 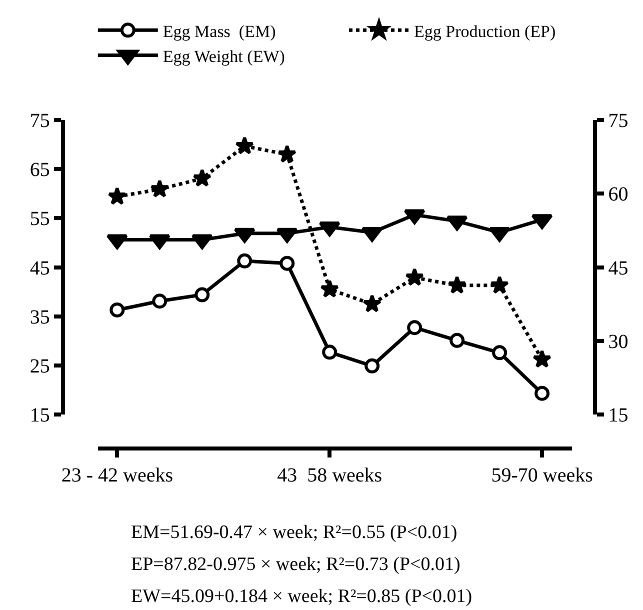 What do you see at coordinates (329, 475) in the screenshot?
I see `x-tick-label: 43 58 weeks` at bounding box center [329, 475].